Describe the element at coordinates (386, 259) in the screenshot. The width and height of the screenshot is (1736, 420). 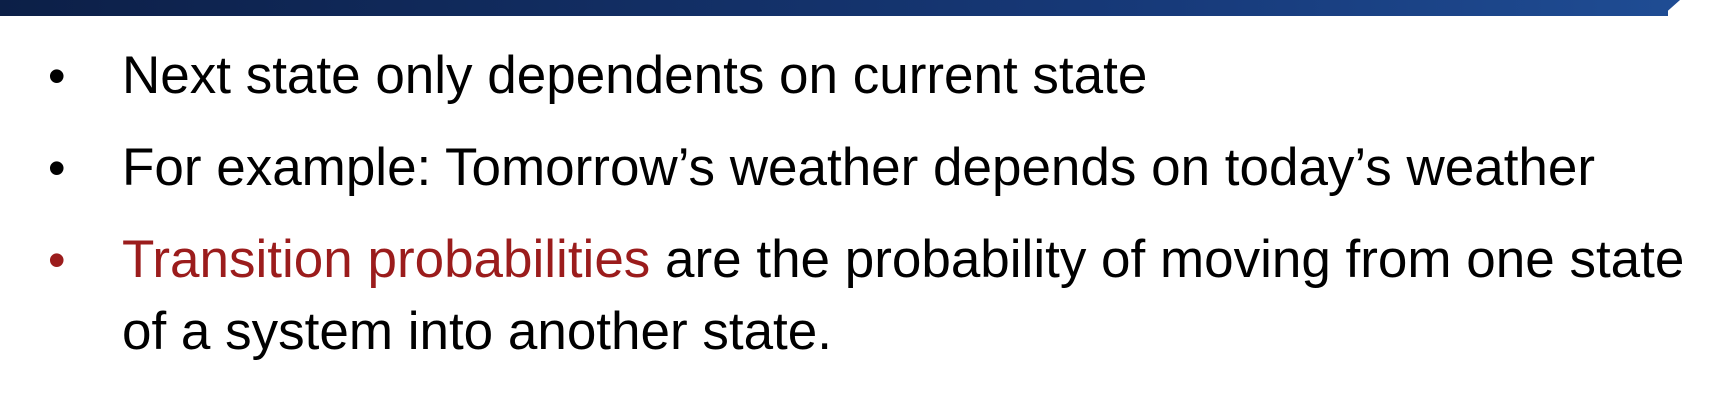
I see `highlighted-term: Transition probabilities` at that location.